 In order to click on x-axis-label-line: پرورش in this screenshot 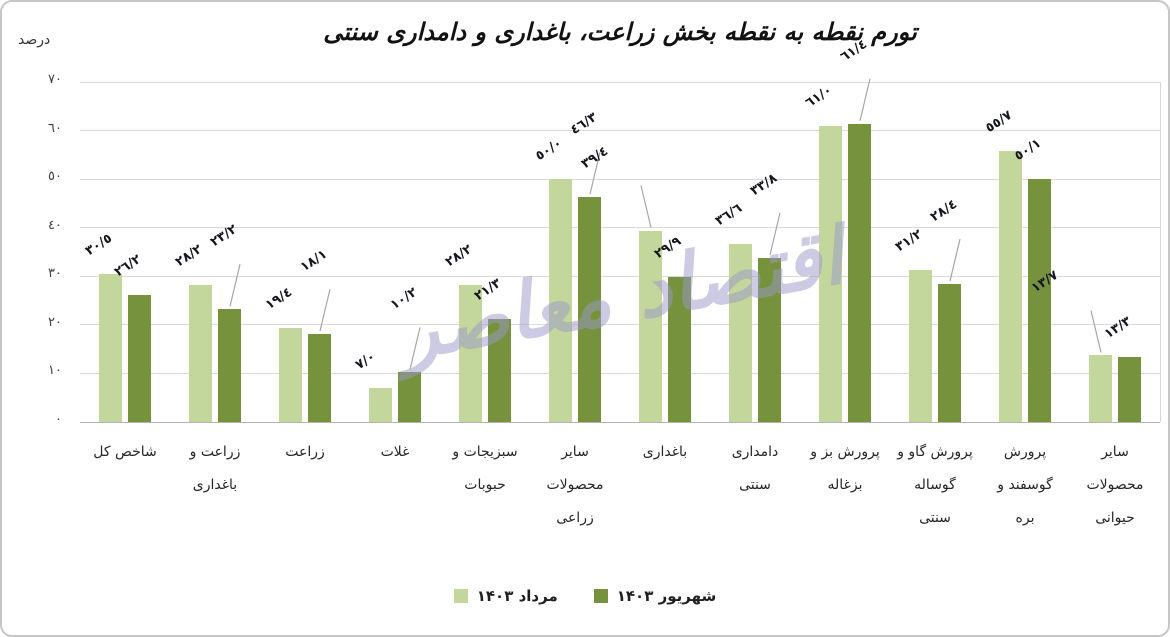, I will do `click(1025, 452)`.